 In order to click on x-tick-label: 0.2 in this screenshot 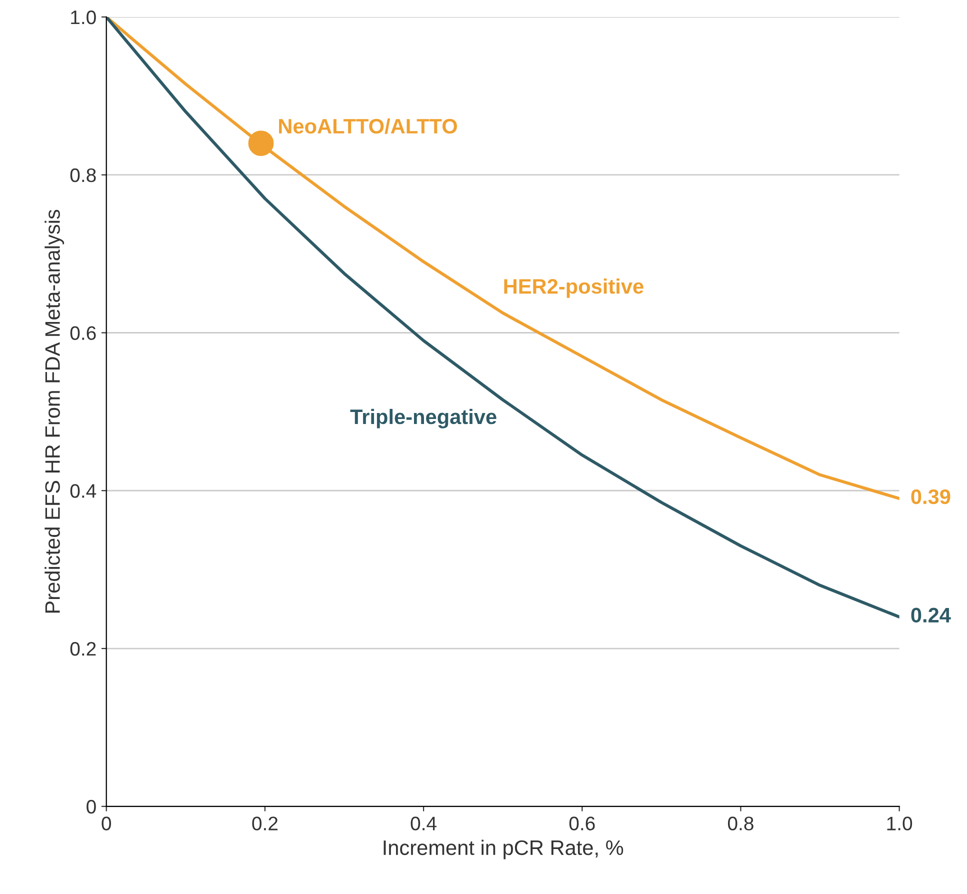, I will do `click(265, 823)`.